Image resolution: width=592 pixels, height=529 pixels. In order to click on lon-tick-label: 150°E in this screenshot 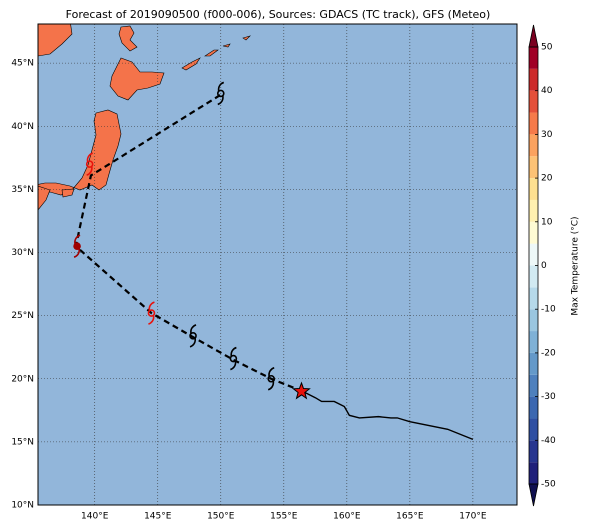, I will do `click(221, 517)`.